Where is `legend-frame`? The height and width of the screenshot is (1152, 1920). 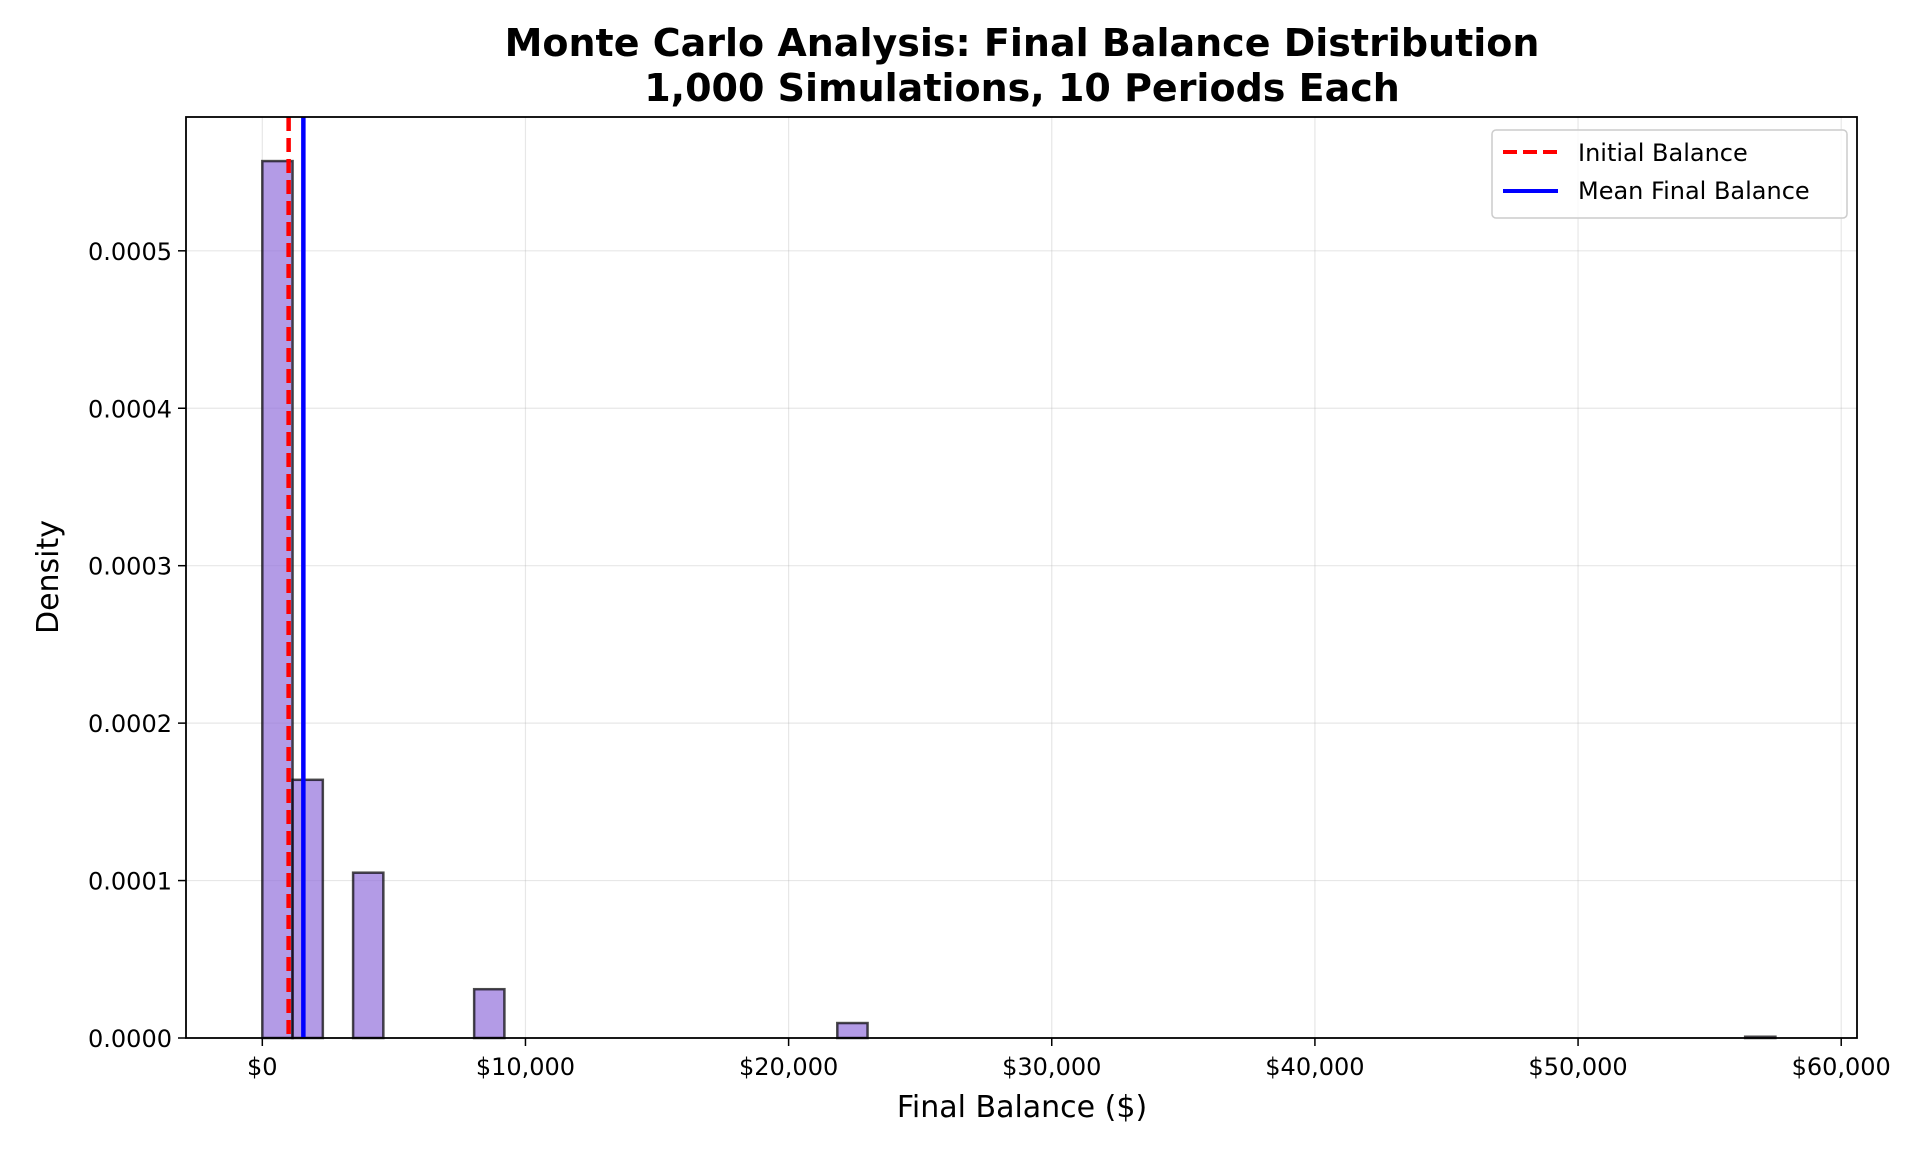 legend-frame is located at coordinates (1669, 174).